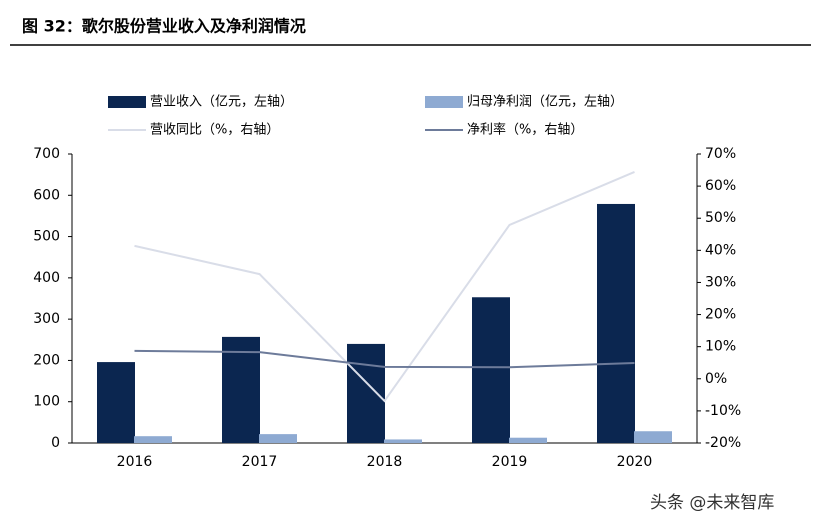 The image size is (821, 530). I want to click on y-tick-label: 400, so click(46, 278).